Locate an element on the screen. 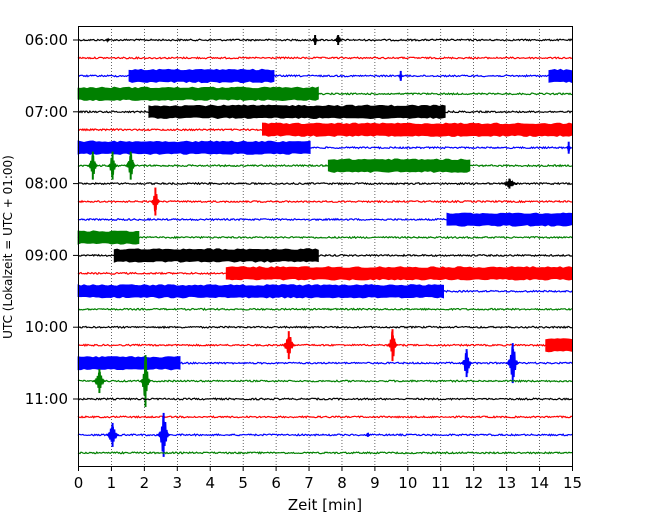  y-axis-ticks: 06:00 07:00 08:00 09:00 10:00 11:00 is located at coordinates (51, 219).